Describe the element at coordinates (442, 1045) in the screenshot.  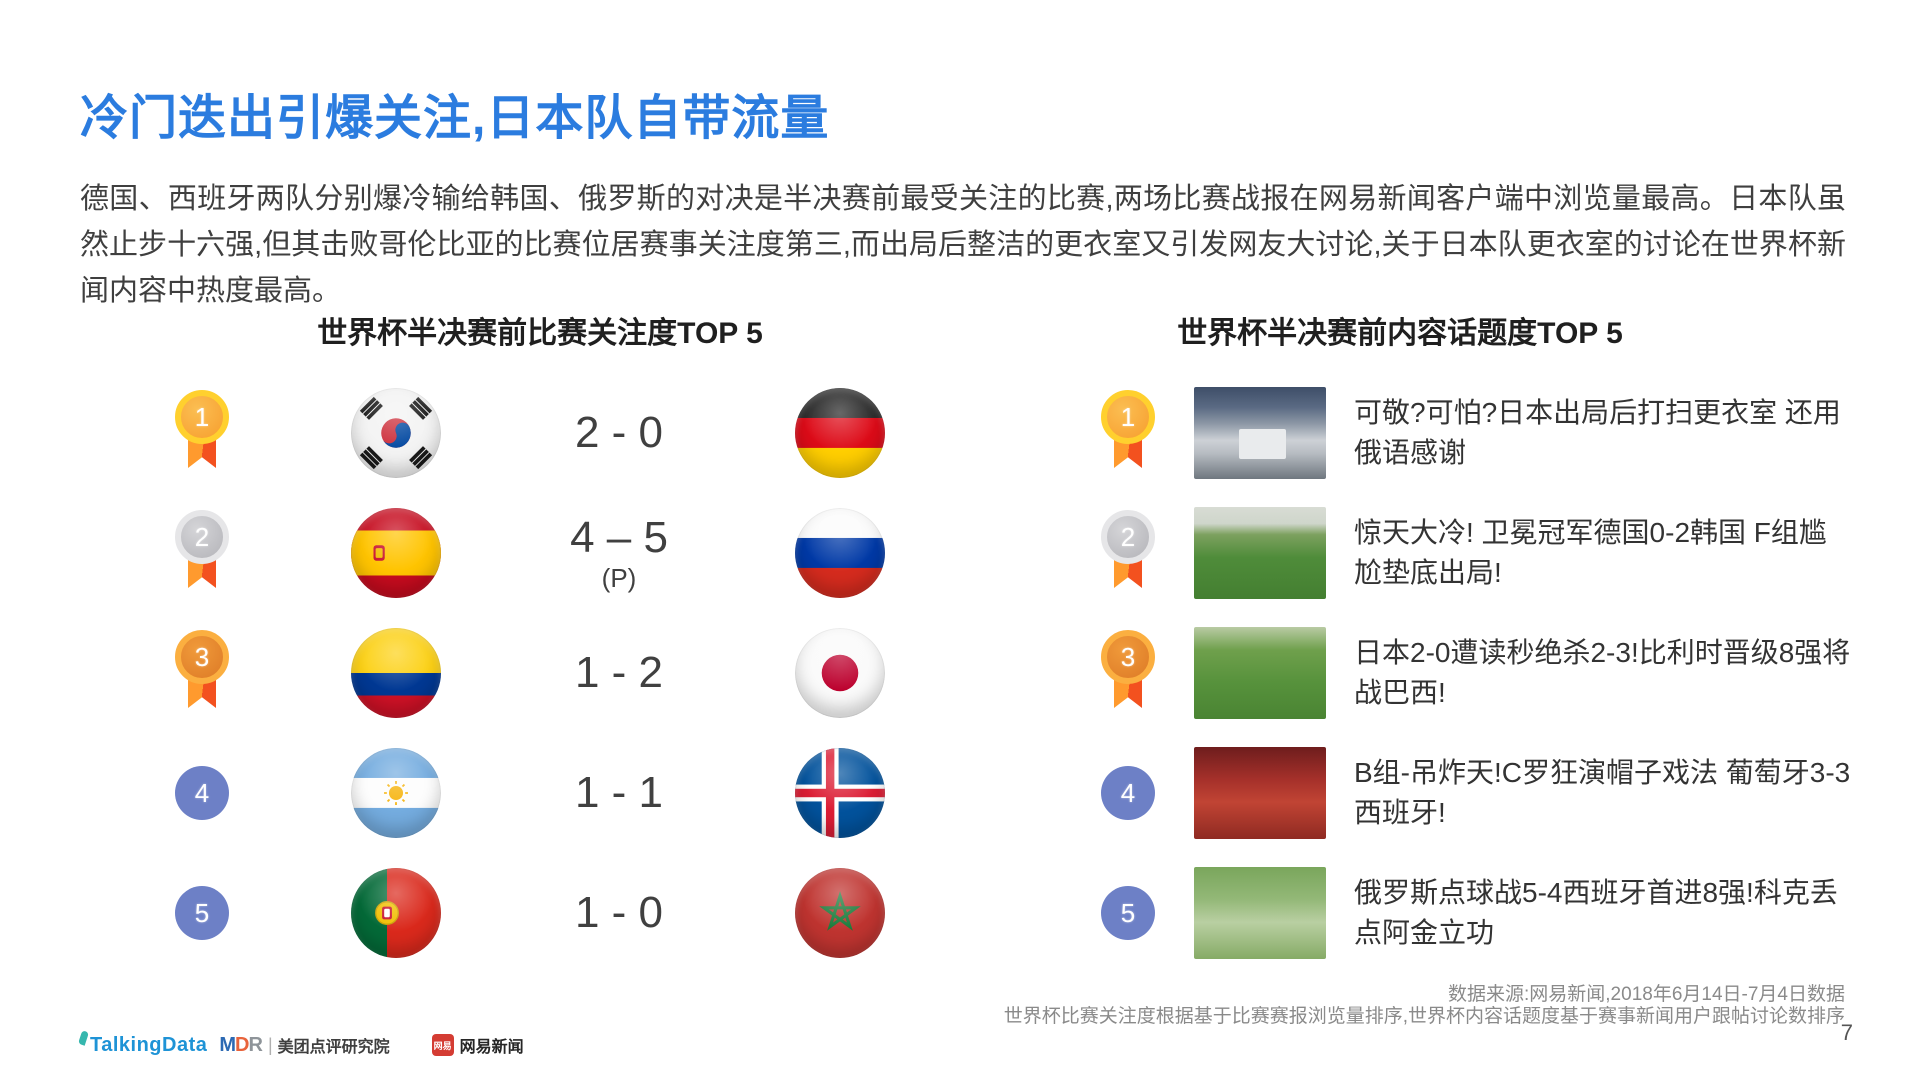
I see `netease-badge-icon: 网易` at that location.